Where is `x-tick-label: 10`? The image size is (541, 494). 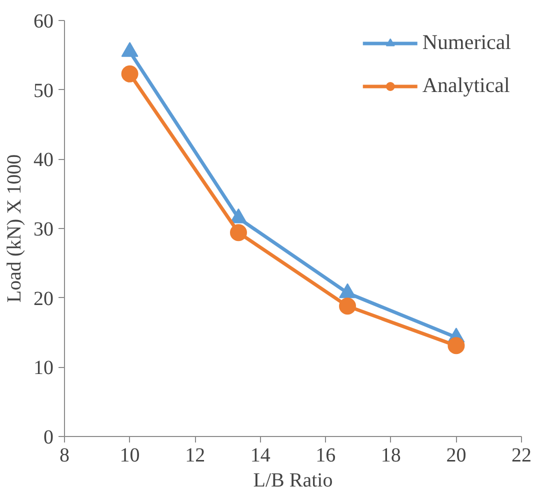 x-tick-label: 10 is located at coordinates (130, 455).